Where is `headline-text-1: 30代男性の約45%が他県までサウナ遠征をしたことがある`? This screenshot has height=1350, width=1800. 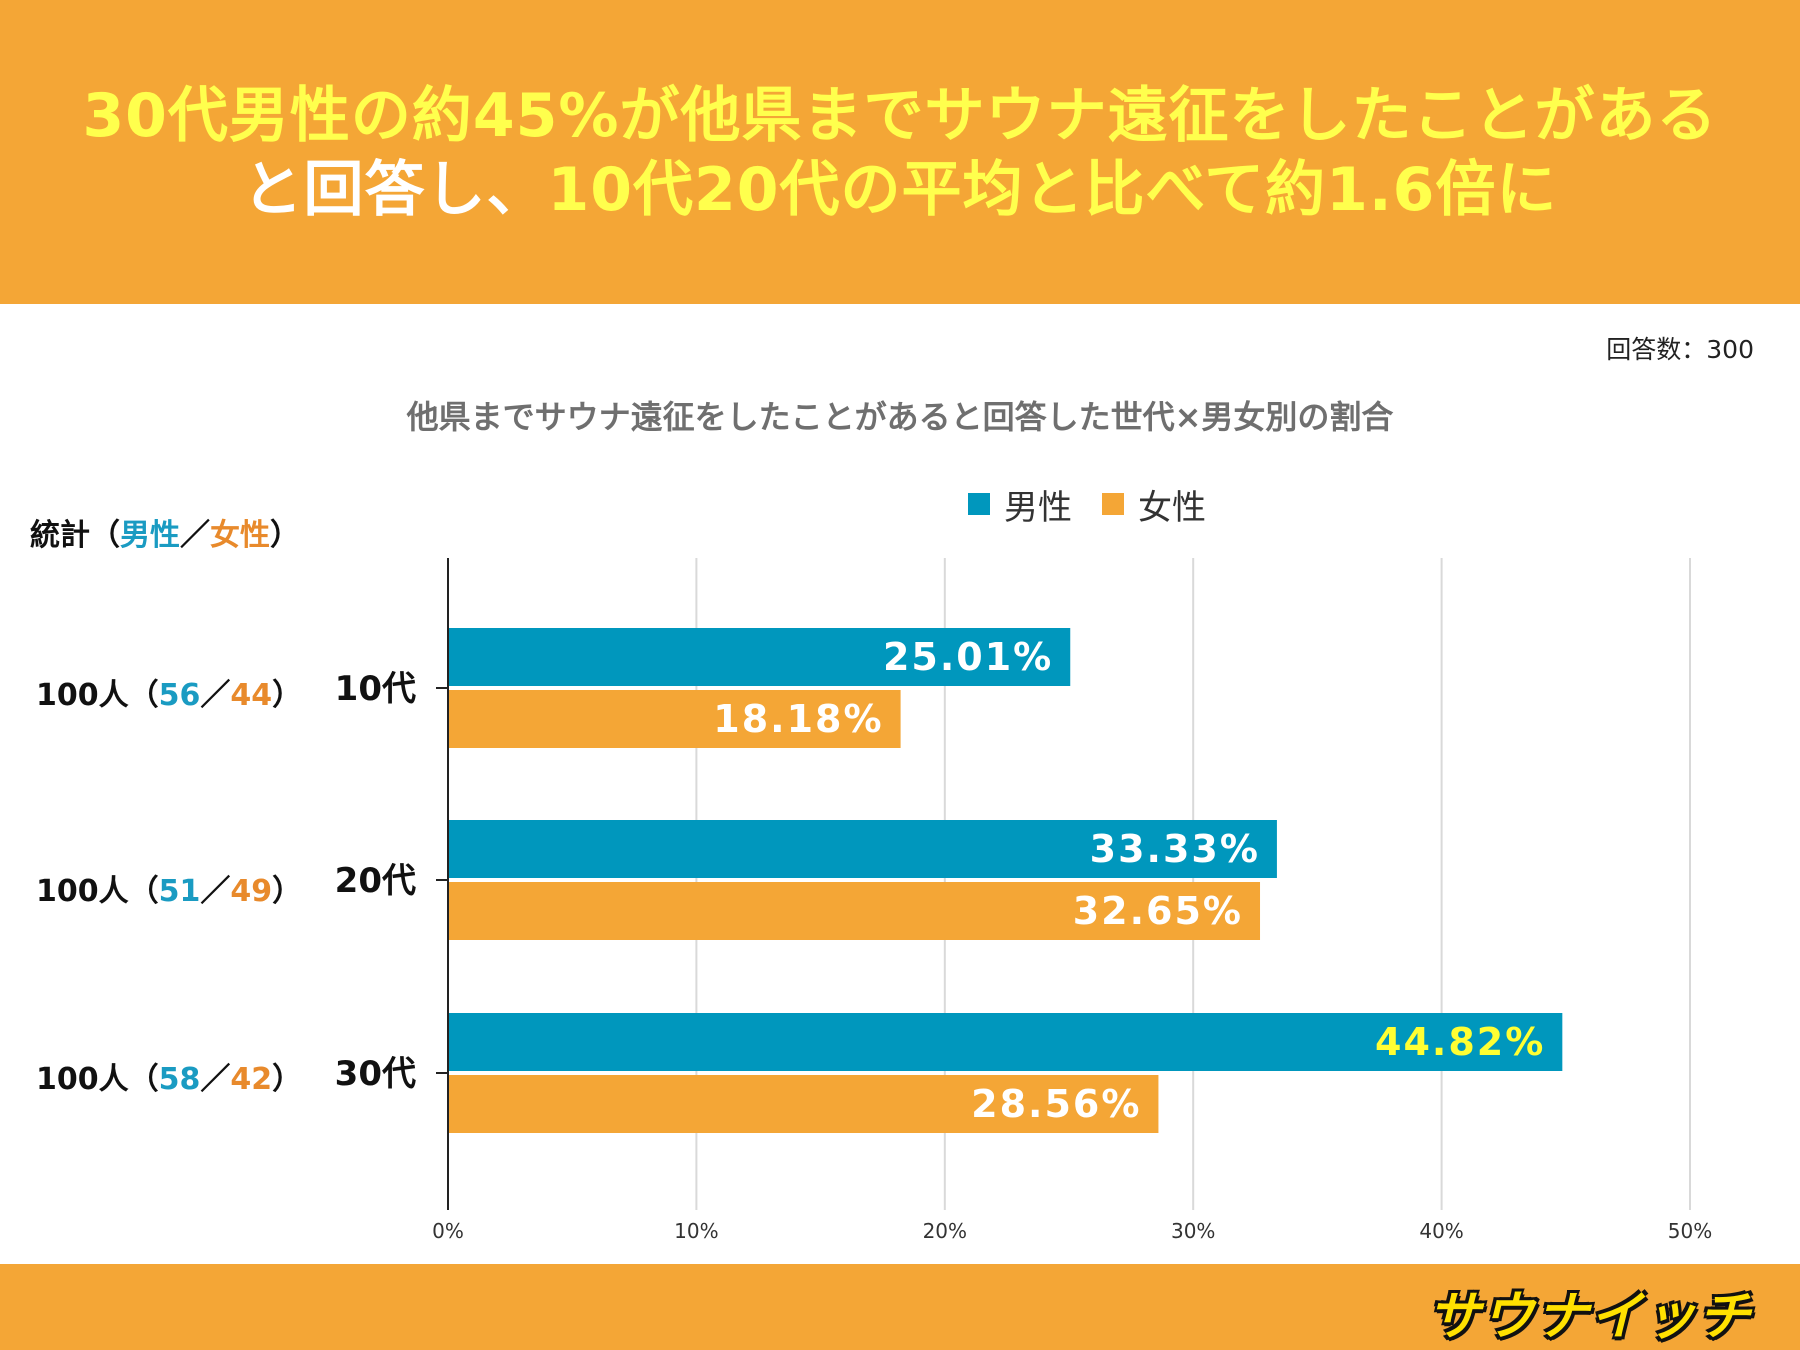 headline-text-1: 30代男性の約45%が他県までサウナ遠征をしたことがある is located at coordinates (900, 116).